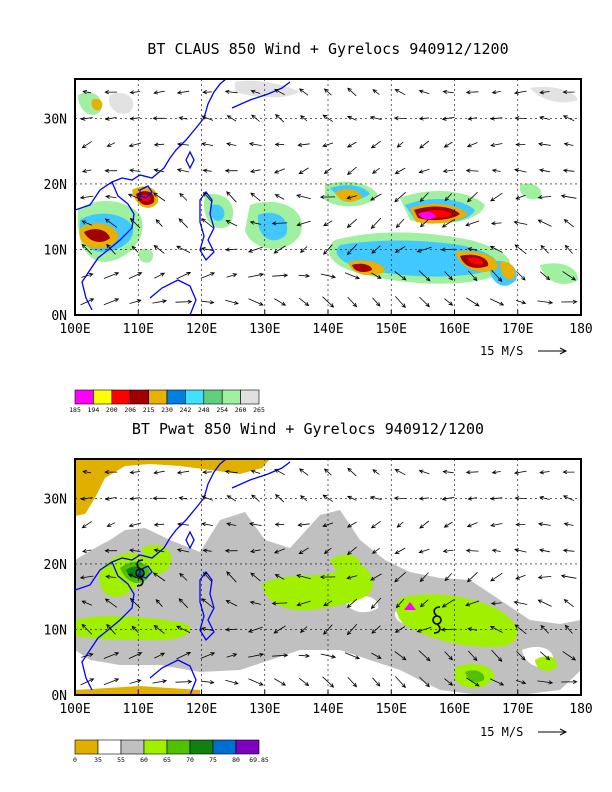 The width and height of the screenshot is (612, 792). Describe the element at coordinates (98, 760) in the screenshot. I see `colorbar-label: 35` at that location.